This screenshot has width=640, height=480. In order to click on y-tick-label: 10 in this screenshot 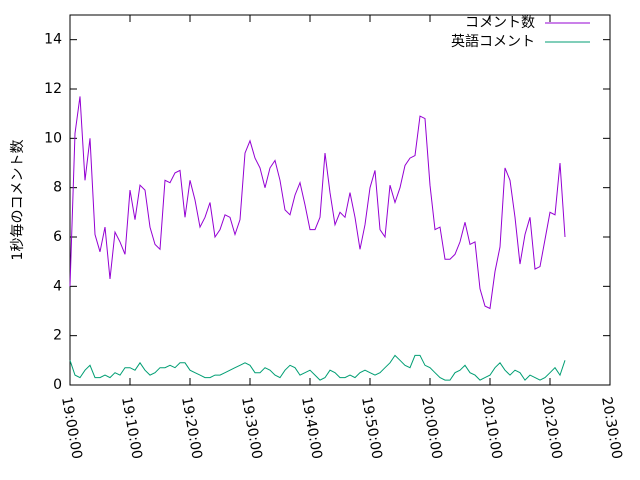, I will do `click(53, 138)`.